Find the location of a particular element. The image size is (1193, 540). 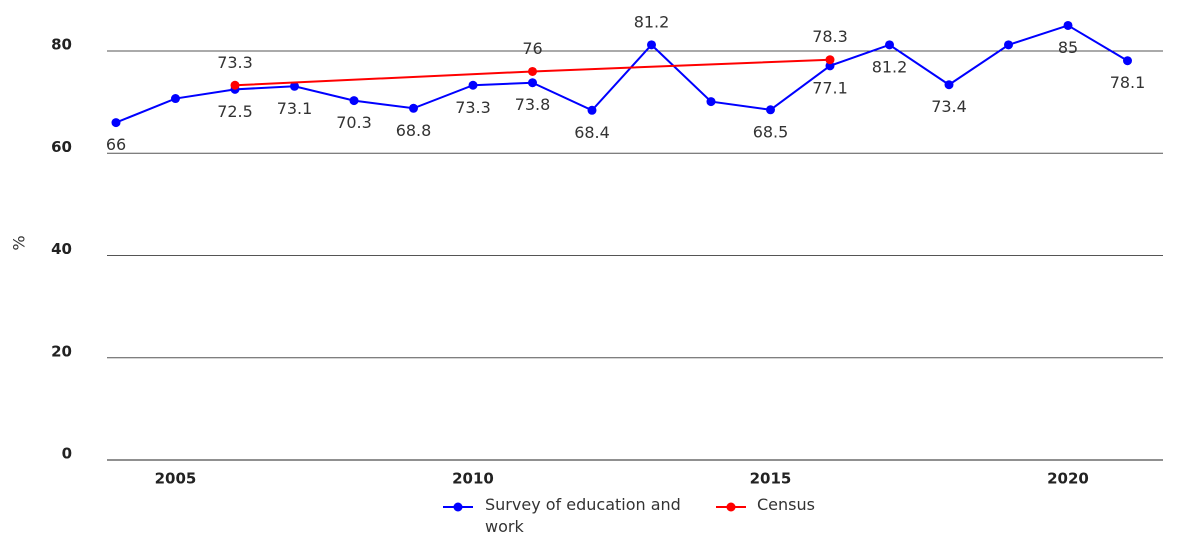

x-tick-label: 2020 is located at coordinates (1068, 479).